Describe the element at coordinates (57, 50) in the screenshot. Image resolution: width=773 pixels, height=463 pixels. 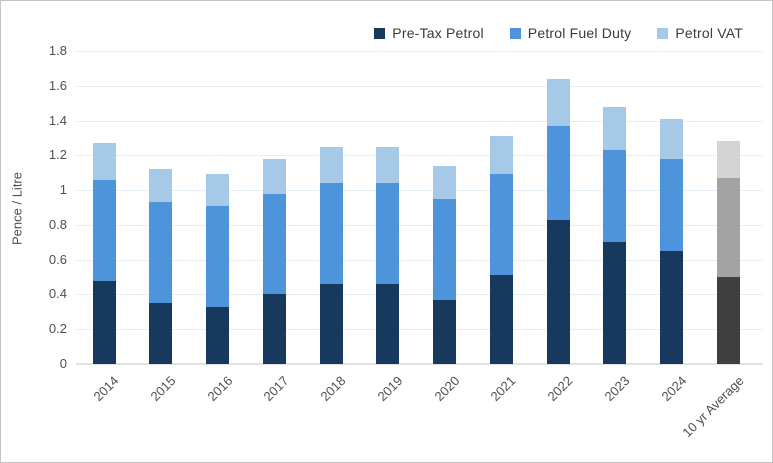
I see `y-axis-tick-label: 1.8` at that location.